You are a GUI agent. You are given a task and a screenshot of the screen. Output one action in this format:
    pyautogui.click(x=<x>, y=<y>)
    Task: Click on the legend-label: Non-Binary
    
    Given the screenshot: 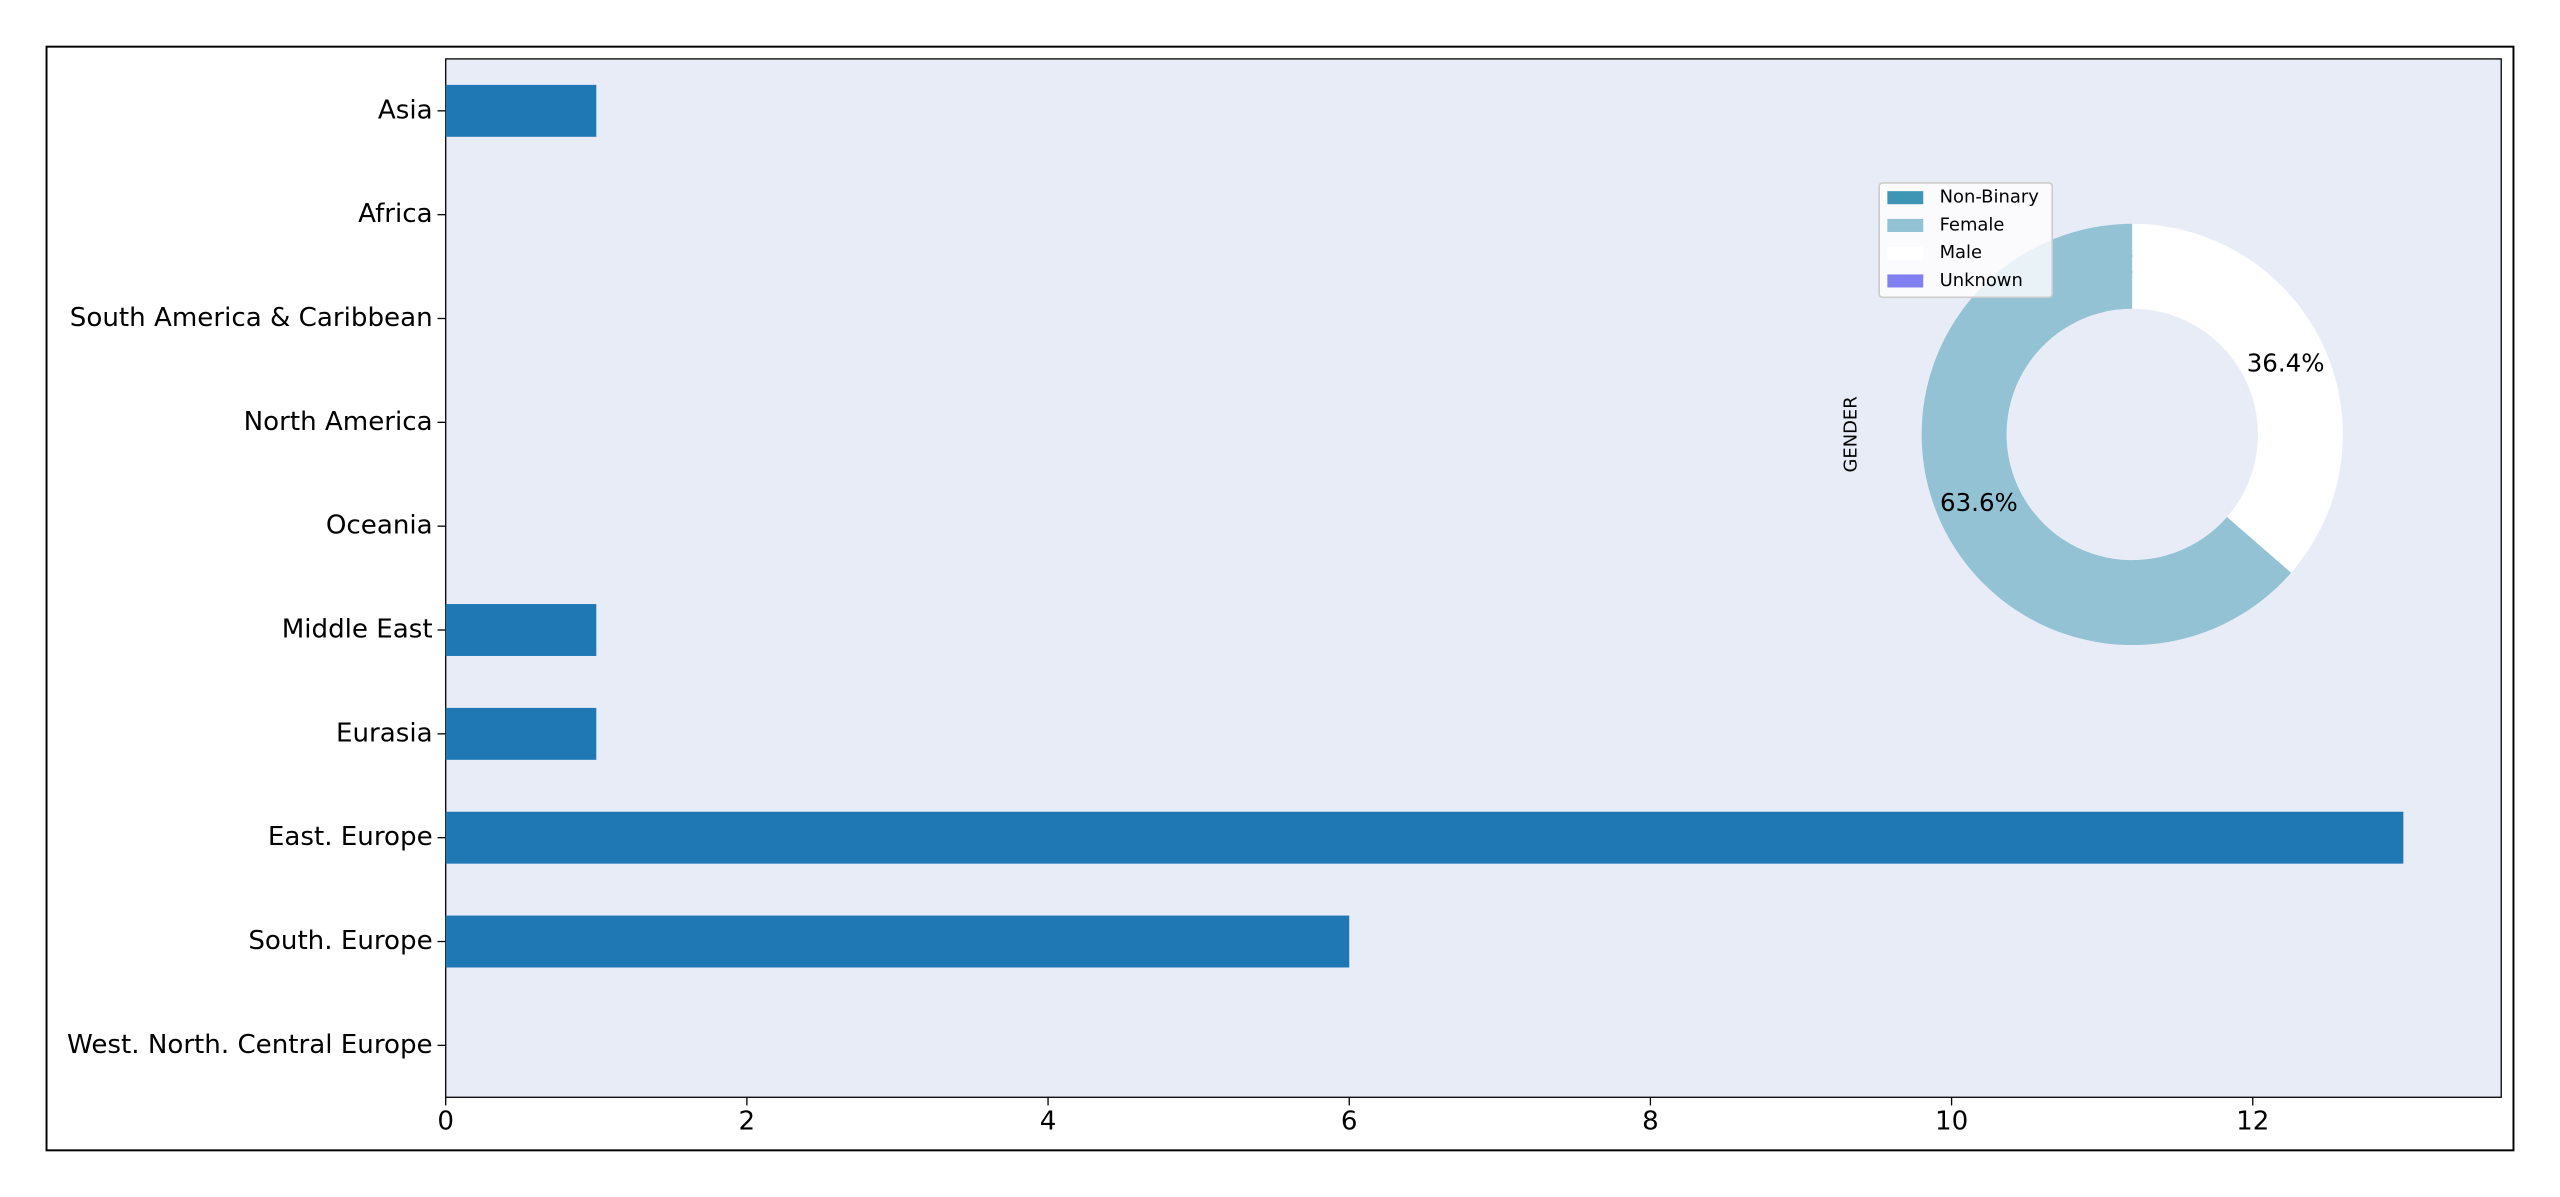 What is the action you would take?
    pyautogui.click(x=1990, y=197)
    